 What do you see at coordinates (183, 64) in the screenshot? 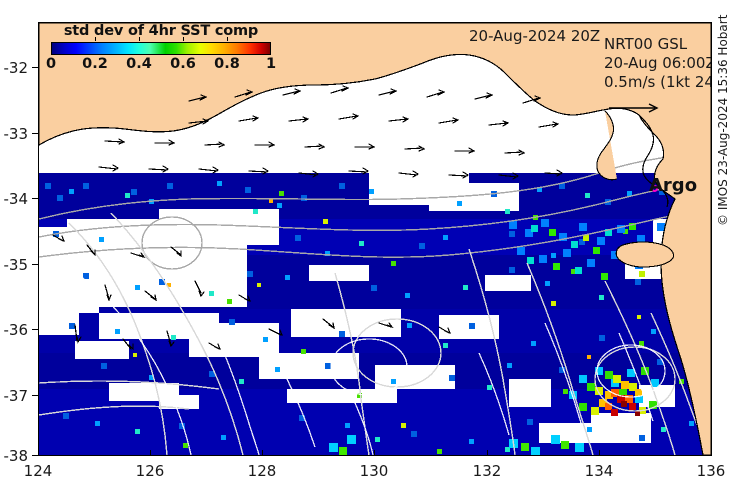
I see `colorbar-tick-label: 0.6` at bounding box center [183, 64].